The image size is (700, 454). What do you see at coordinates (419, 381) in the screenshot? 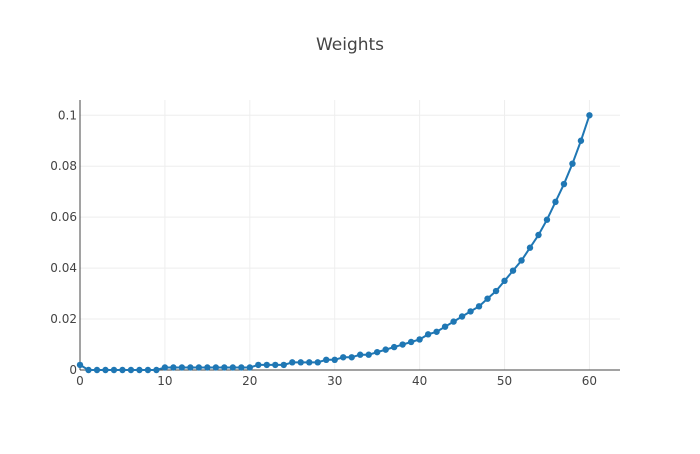
I see `x-tick-label: 40` at bounding box center [419, 381].